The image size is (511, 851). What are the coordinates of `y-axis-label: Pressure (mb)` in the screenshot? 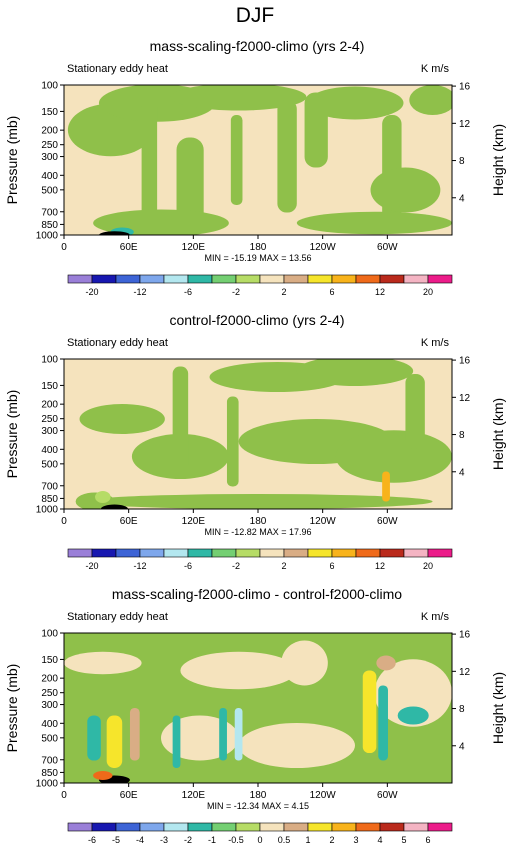 It's located at (12, 160).